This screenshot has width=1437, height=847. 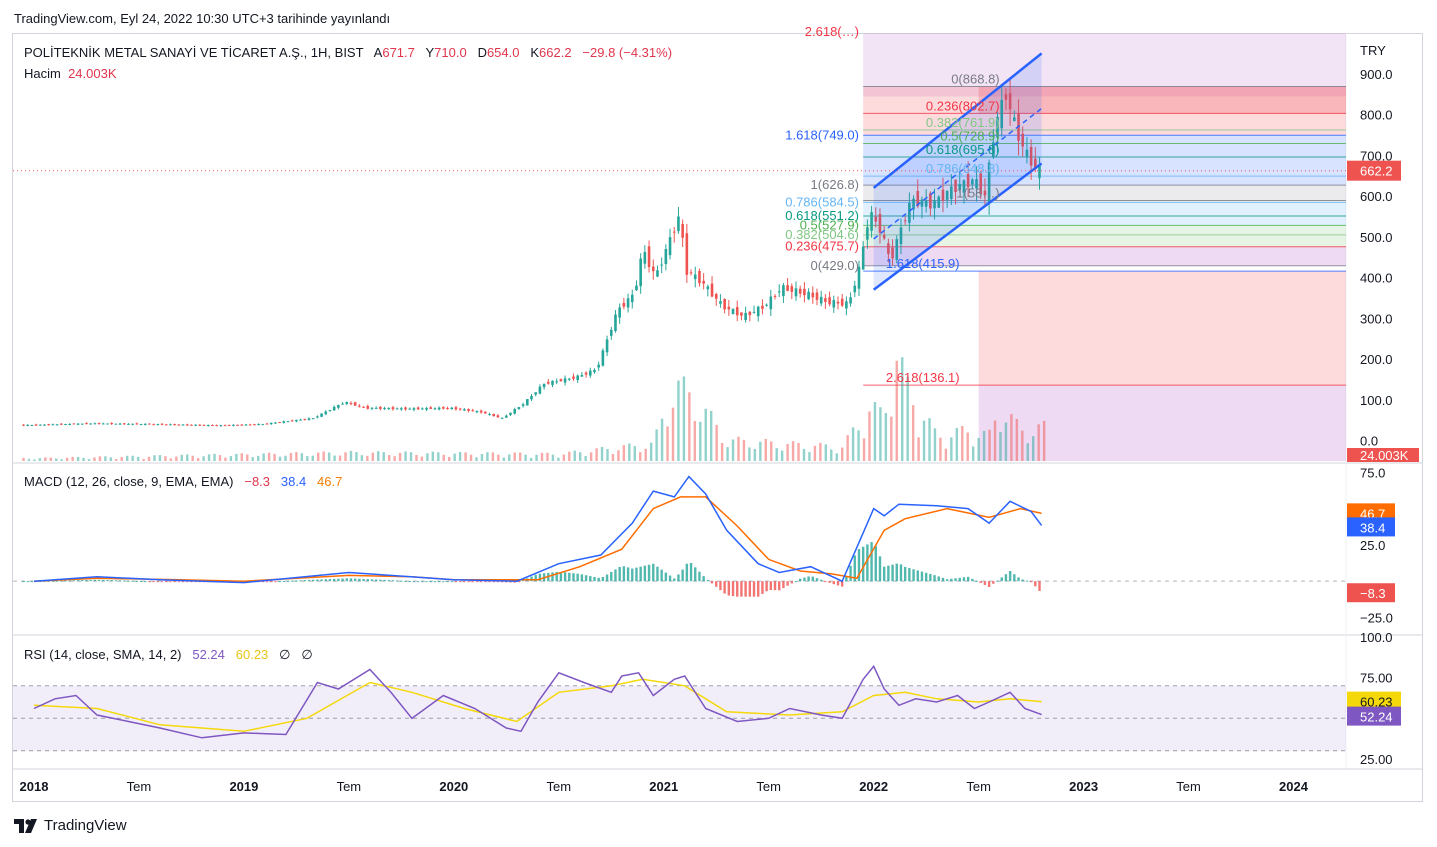 I want to click on price-tick-label: 500.0, so click(x=1376, y=237).